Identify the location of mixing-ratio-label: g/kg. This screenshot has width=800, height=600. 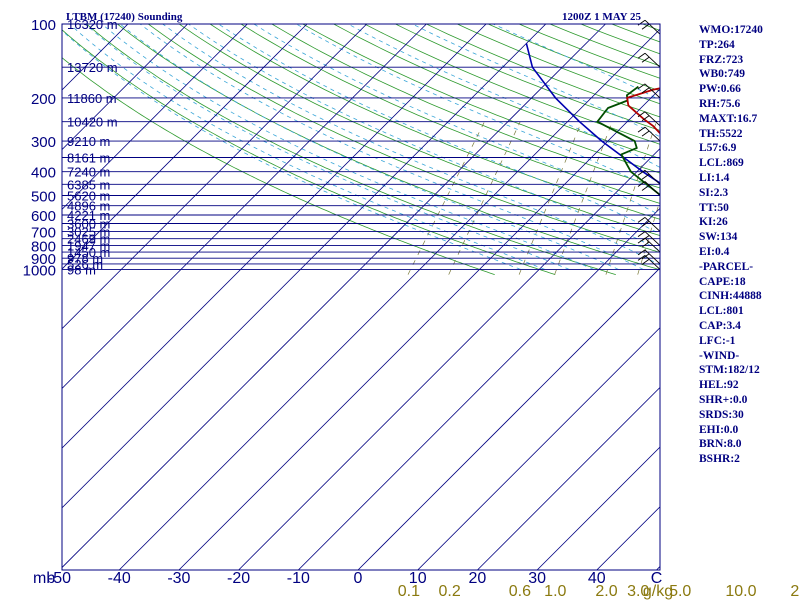
(658, 591).